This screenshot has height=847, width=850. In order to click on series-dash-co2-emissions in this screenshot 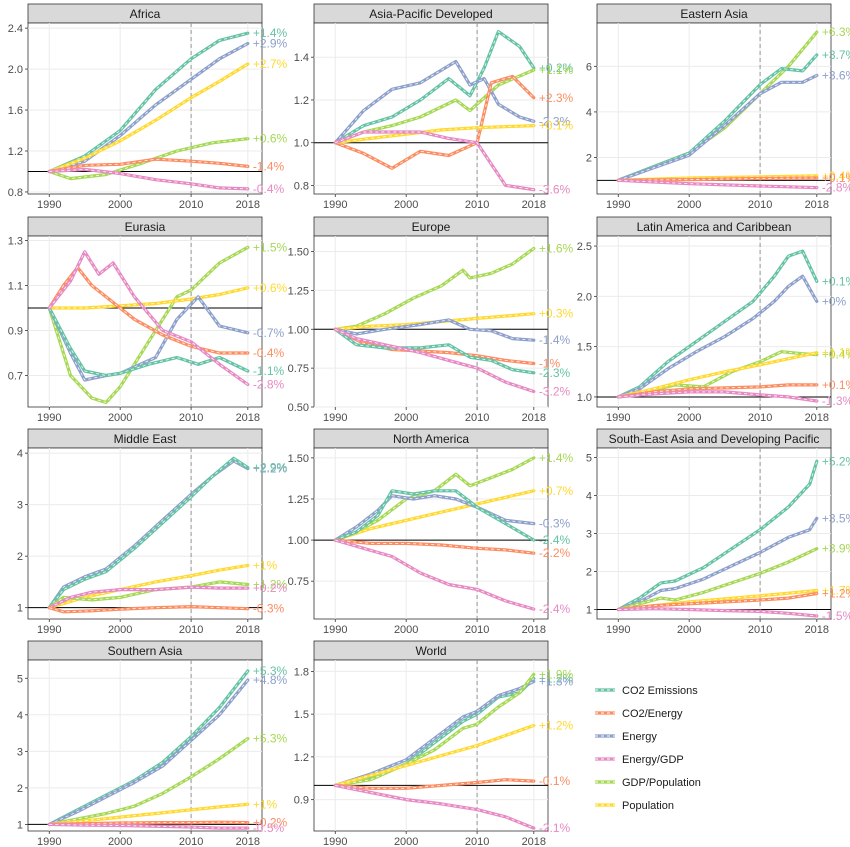, I will do `click(718, 324)`.